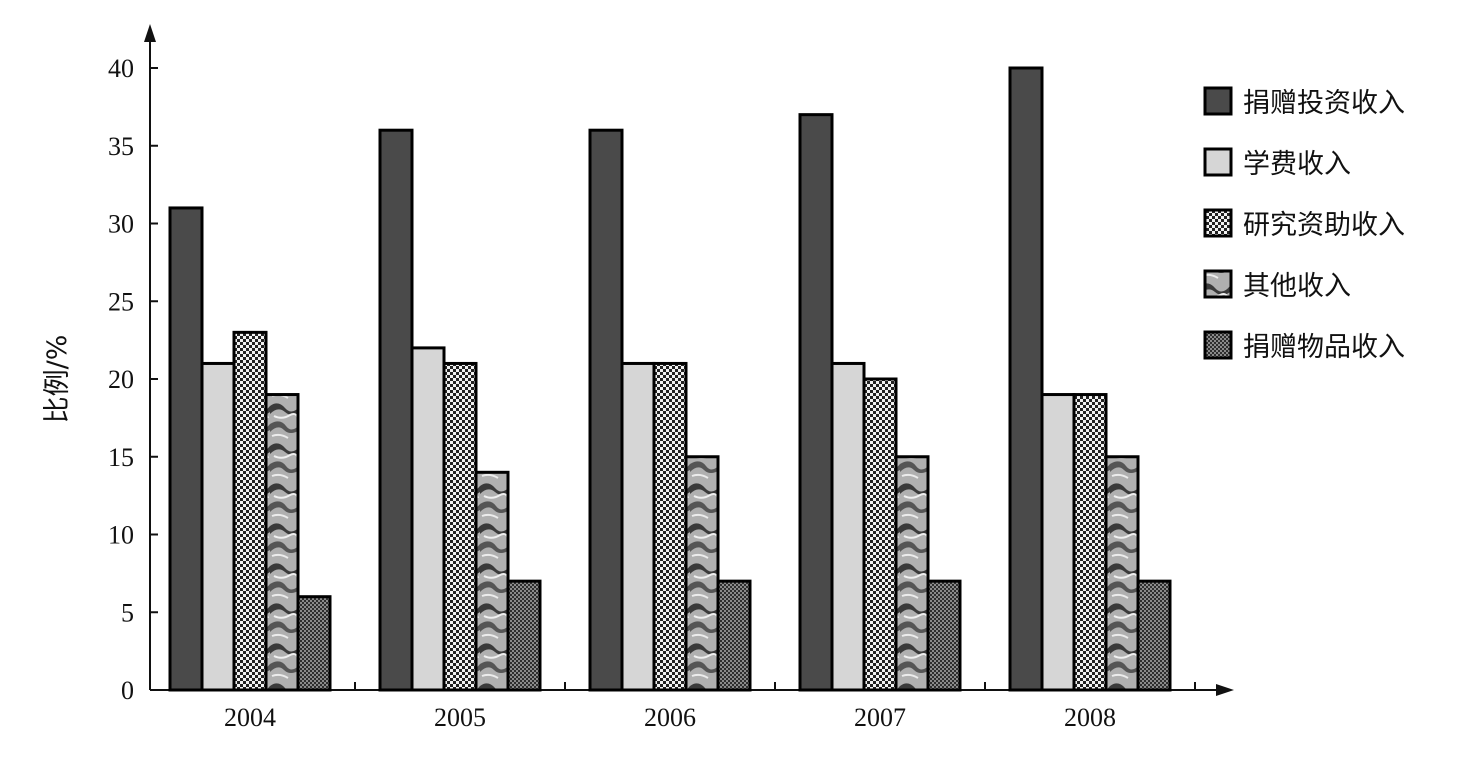 This screenshot has width=1459, height=759. What do you see at coordinates (121, 535) in the screenshot?
I see `y-tick-label: 10` at bounding box center [121, 535].